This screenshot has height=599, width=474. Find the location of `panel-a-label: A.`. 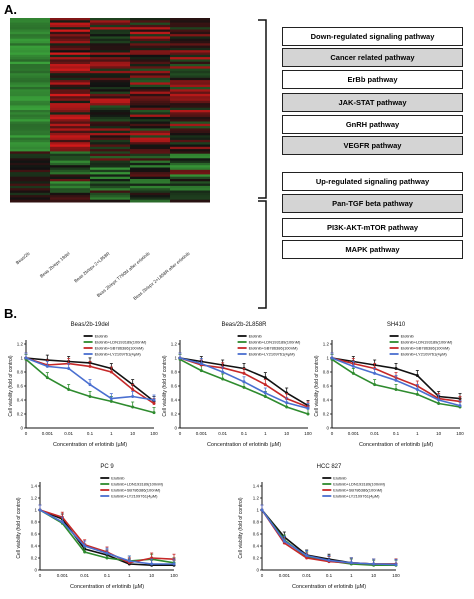

panel-a-label: A. is located at coordinates (10, 9).